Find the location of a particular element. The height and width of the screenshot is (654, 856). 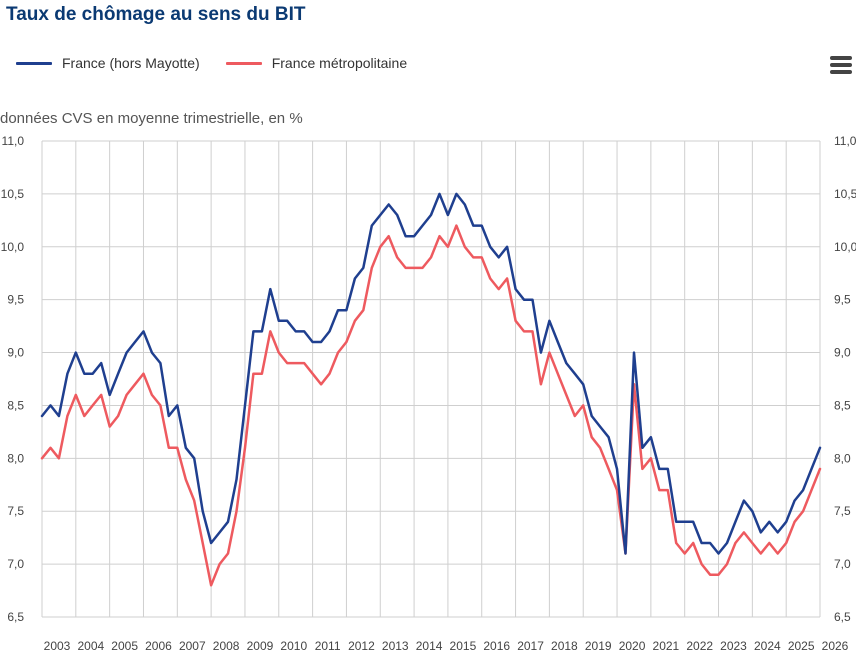

x-tick-label: 2013 is located at coordinates (395, 646).